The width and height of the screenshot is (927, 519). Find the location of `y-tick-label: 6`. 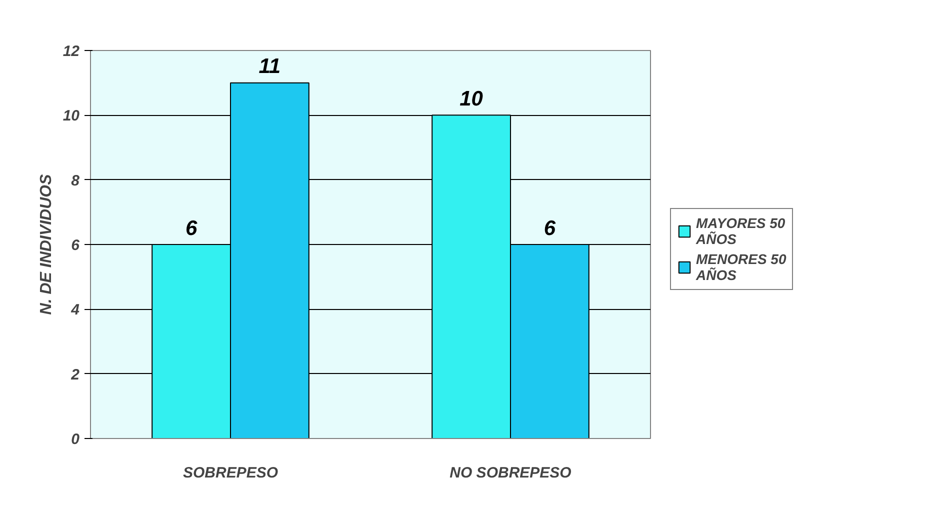

y-tick-label: 6 is located at coordinates (75, 245).